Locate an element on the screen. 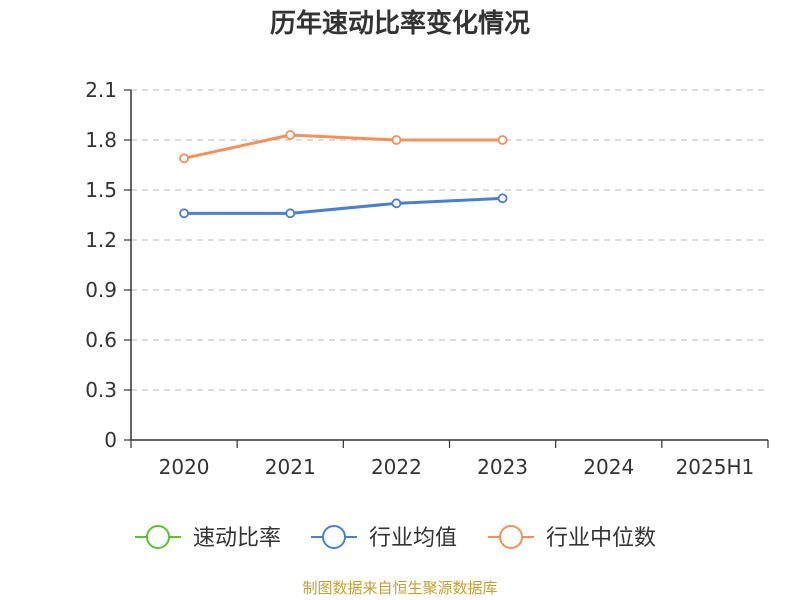  y-tick-label: 2.1 is located at coordinates (101, 90).